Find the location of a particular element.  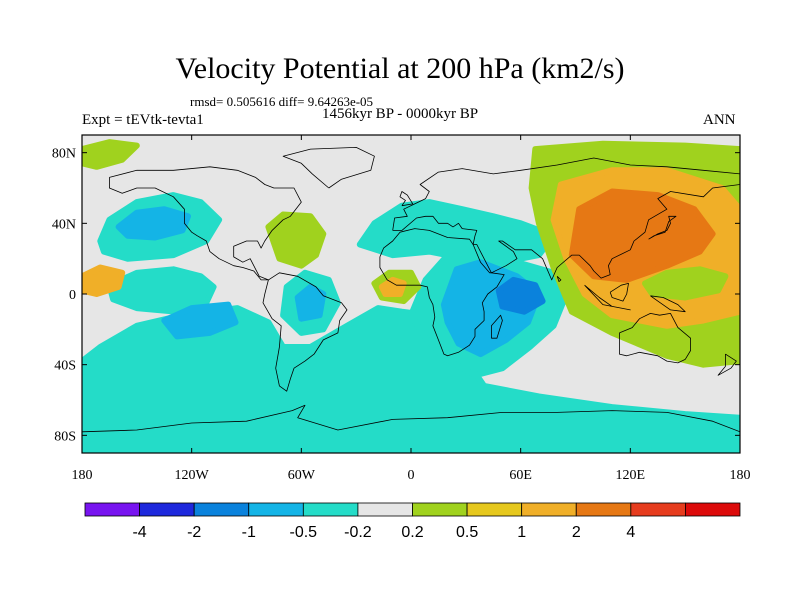

contour-region-east-pacific-band is located at coordinates (161, 290).